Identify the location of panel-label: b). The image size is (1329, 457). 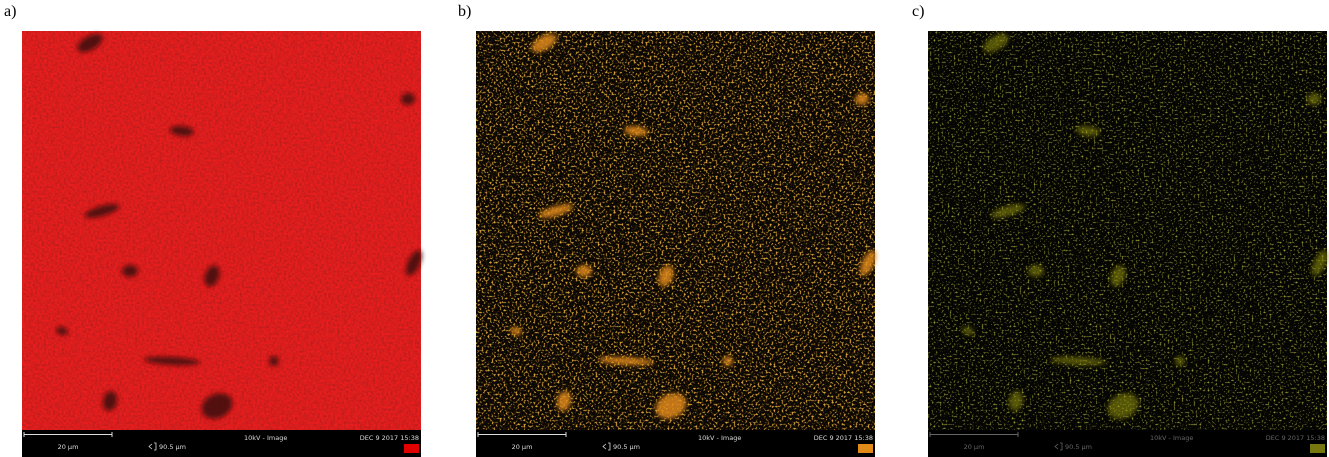
(464, 11).